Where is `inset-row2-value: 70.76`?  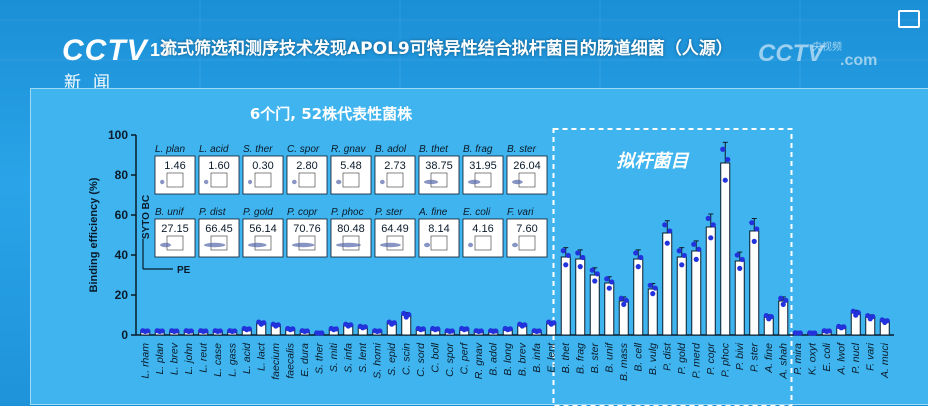
inset-row2-value: 70.76 is located at coordinates (307, 229).